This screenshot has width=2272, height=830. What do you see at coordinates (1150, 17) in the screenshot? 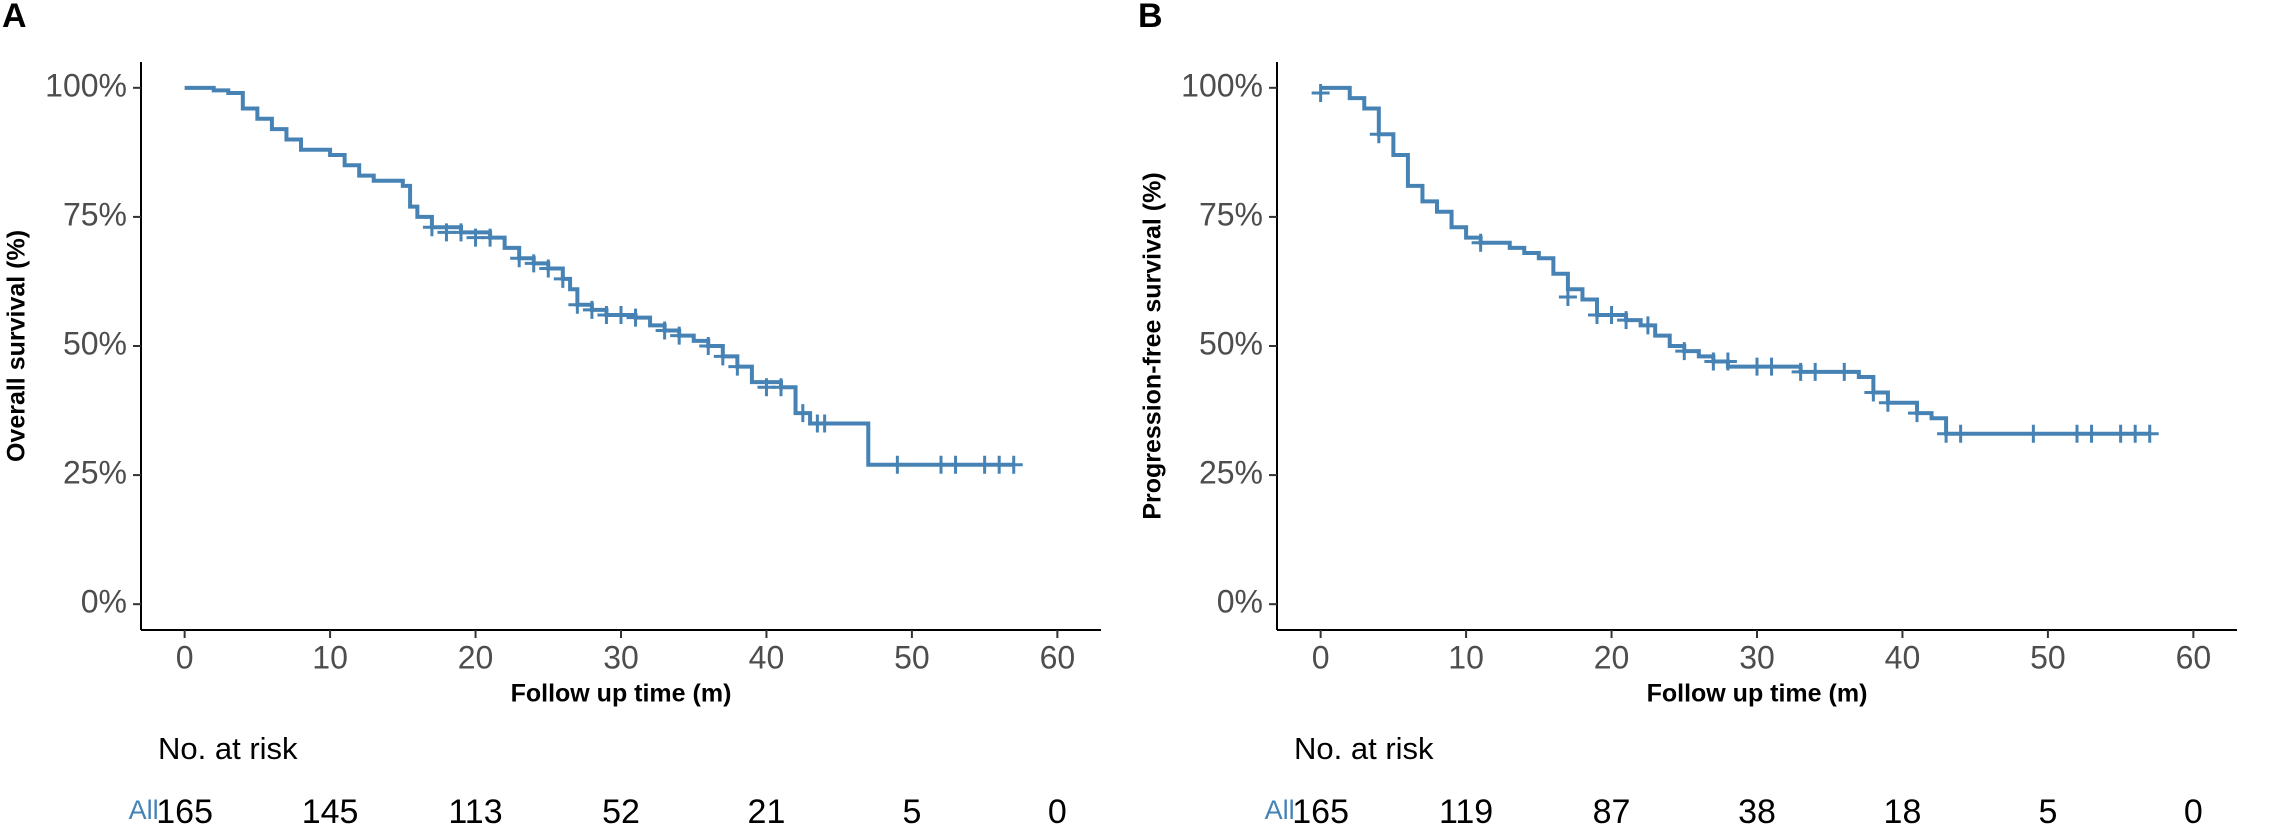
I see `panel-label: B` at bounding box center [1150, 17].